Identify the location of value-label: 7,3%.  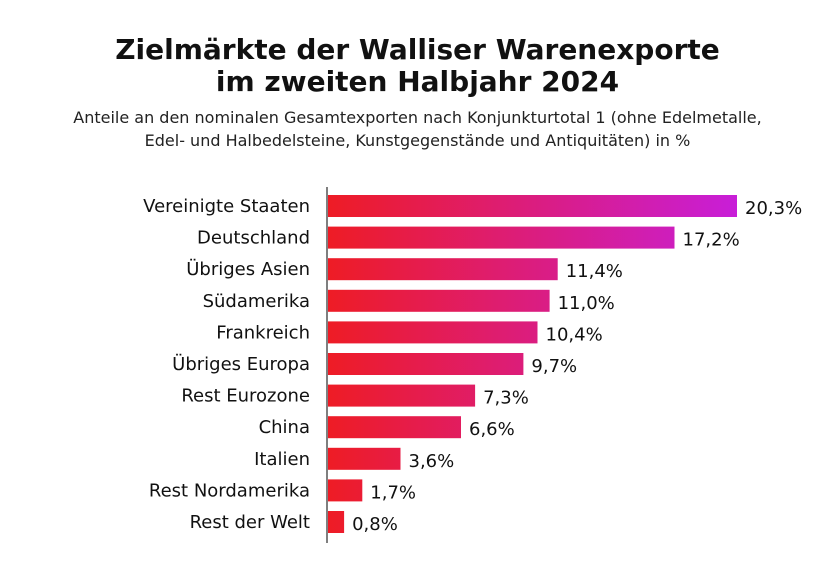
(506, 398).